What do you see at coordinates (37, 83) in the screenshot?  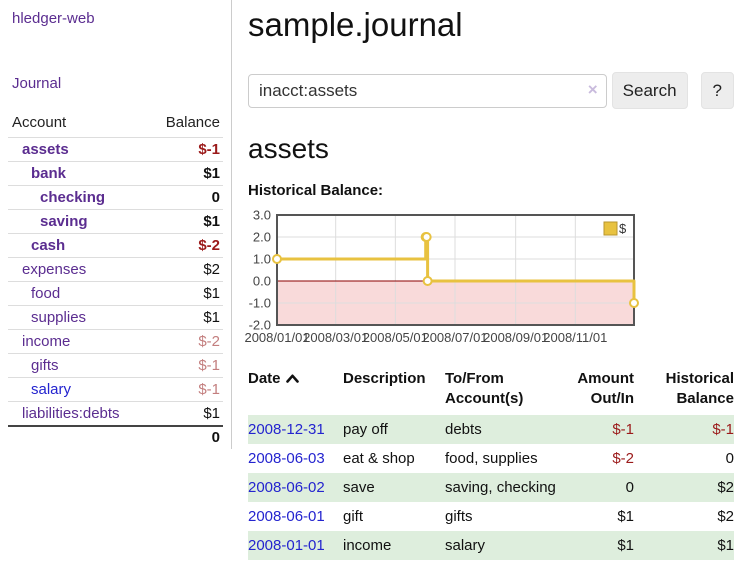 I see `sidebar-item-journal: Journal` at bounding box center [37, 83].